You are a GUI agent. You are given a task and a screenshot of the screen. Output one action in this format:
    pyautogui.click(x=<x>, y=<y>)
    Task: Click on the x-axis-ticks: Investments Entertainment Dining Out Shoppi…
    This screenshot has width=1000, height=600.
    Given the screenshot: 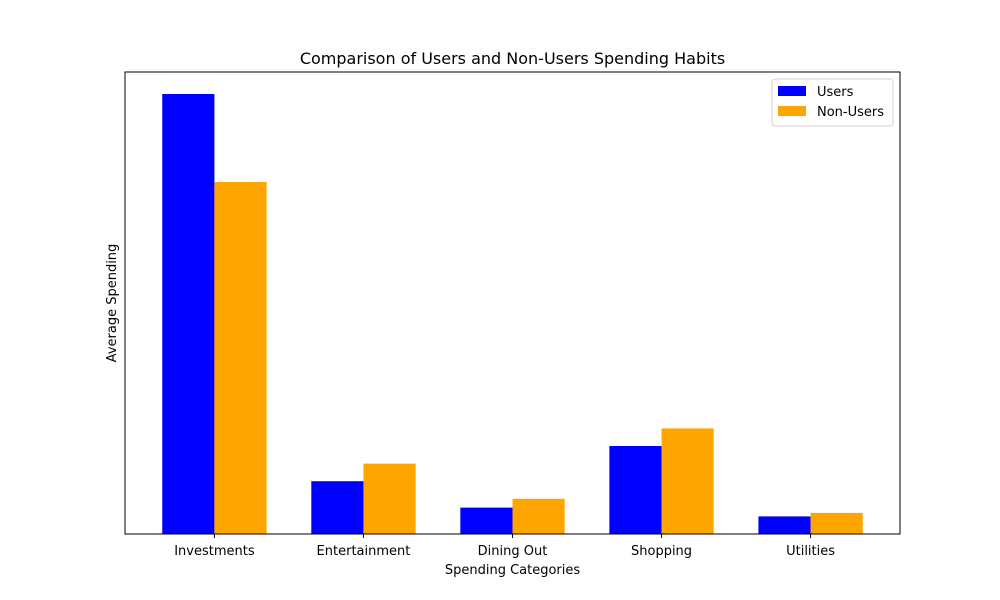 What is the action you would take?
    pyautogui.click(x=504, y=546)
    